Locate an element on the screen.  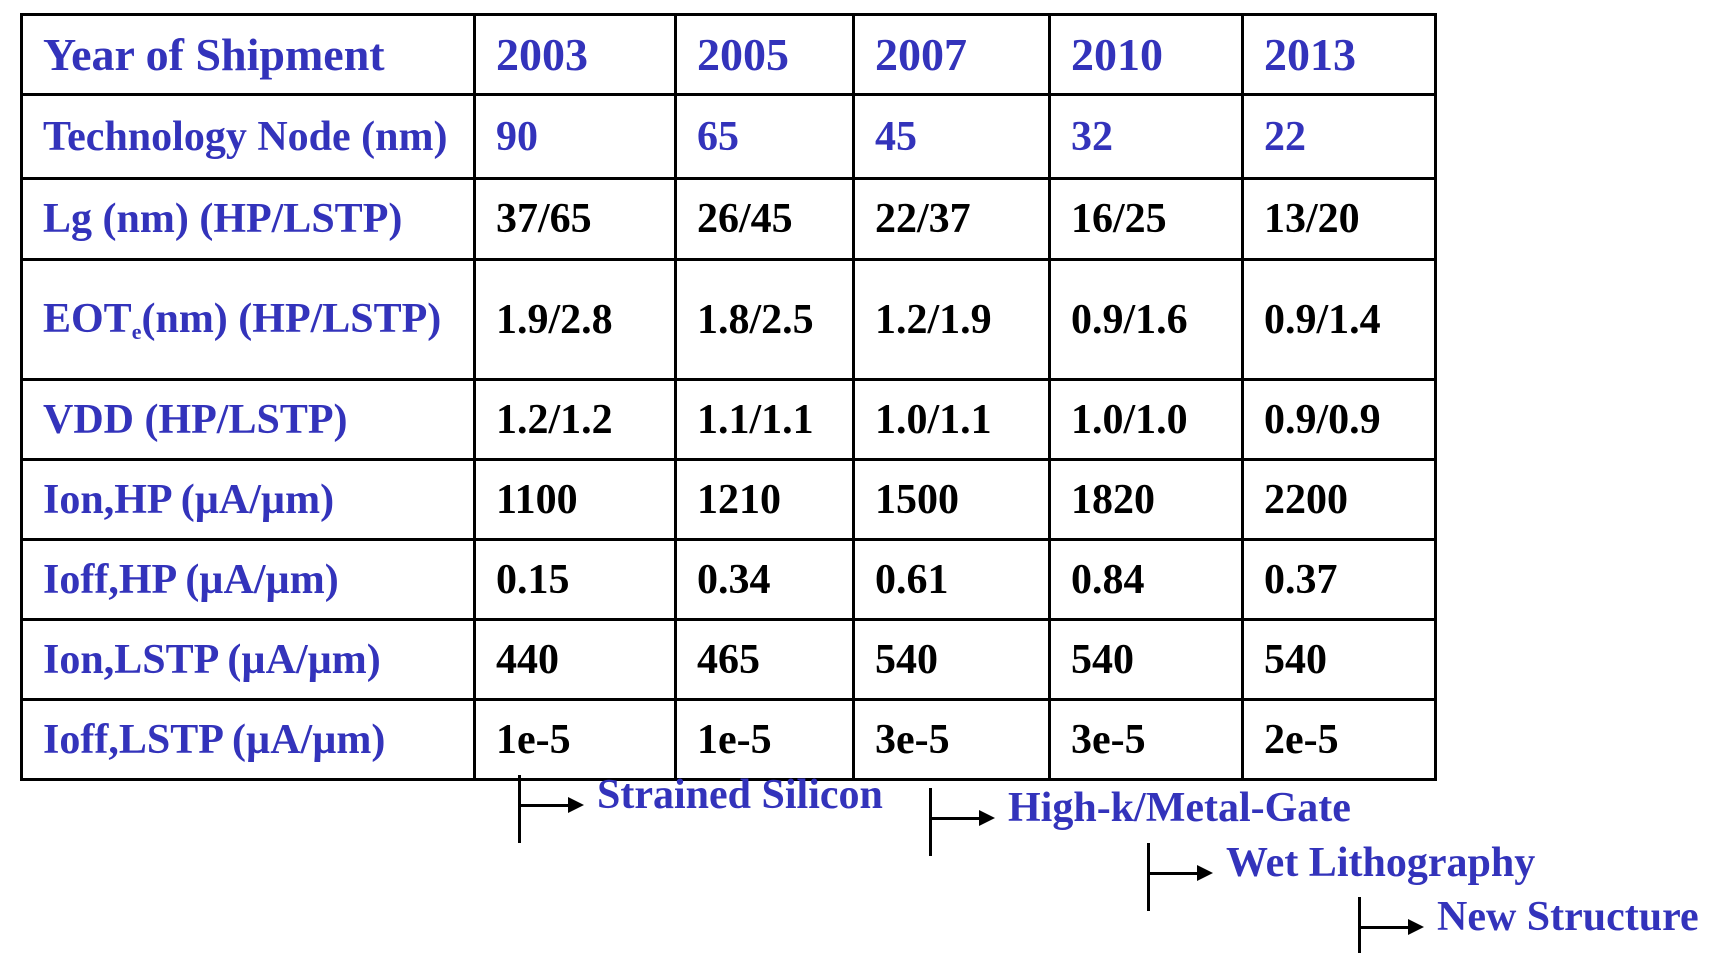
node-cell: 32 is located at coordinates (1146, 136).